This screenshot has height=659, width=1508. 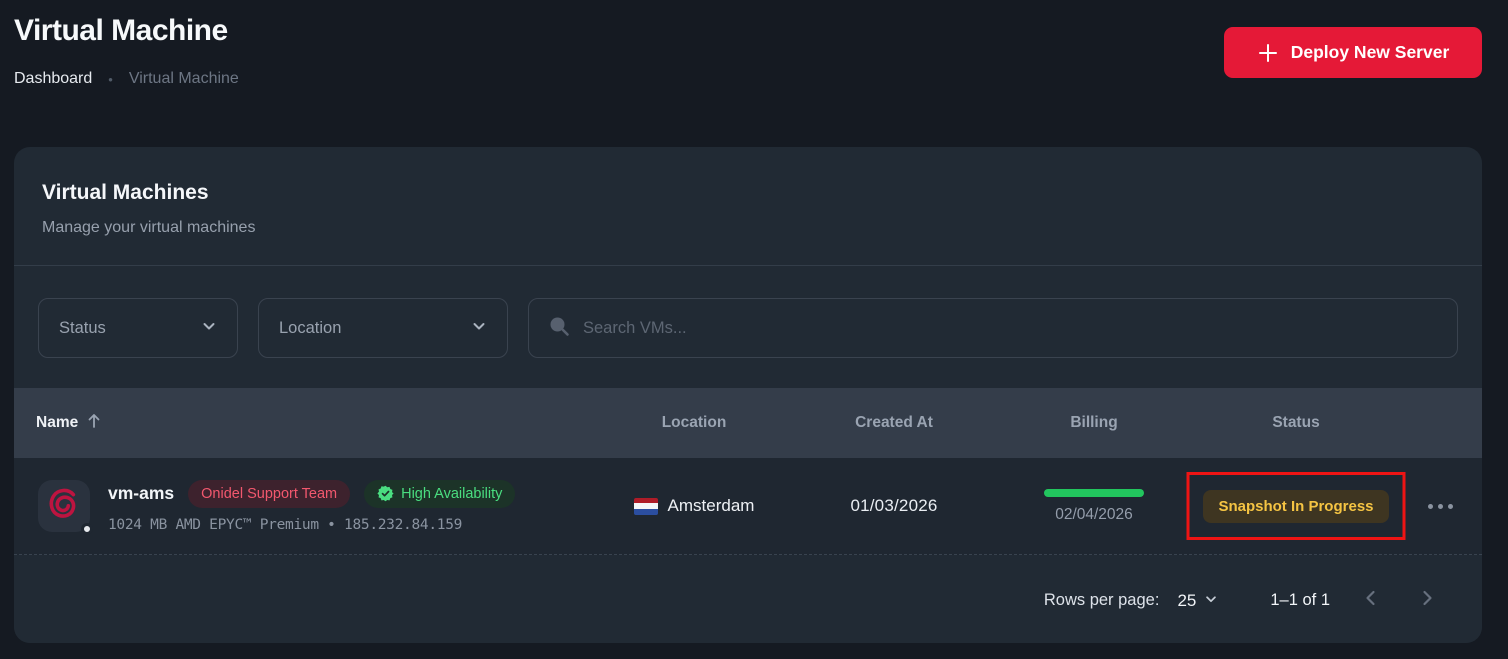 What do you see at coordinates (711, 505) in the screenshot?
I see `location-label: Amsterdam` at bounding box center [711, 505].